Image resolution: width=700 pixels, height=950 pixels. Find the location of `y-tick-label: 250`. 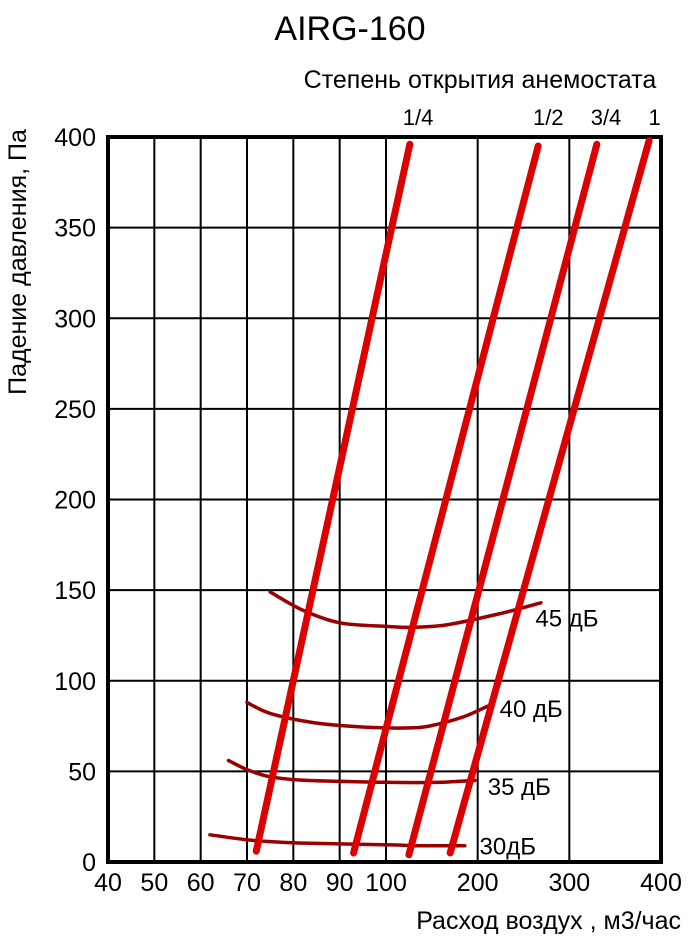

y-tick-label: 250 is located at coordinates (75, 410).